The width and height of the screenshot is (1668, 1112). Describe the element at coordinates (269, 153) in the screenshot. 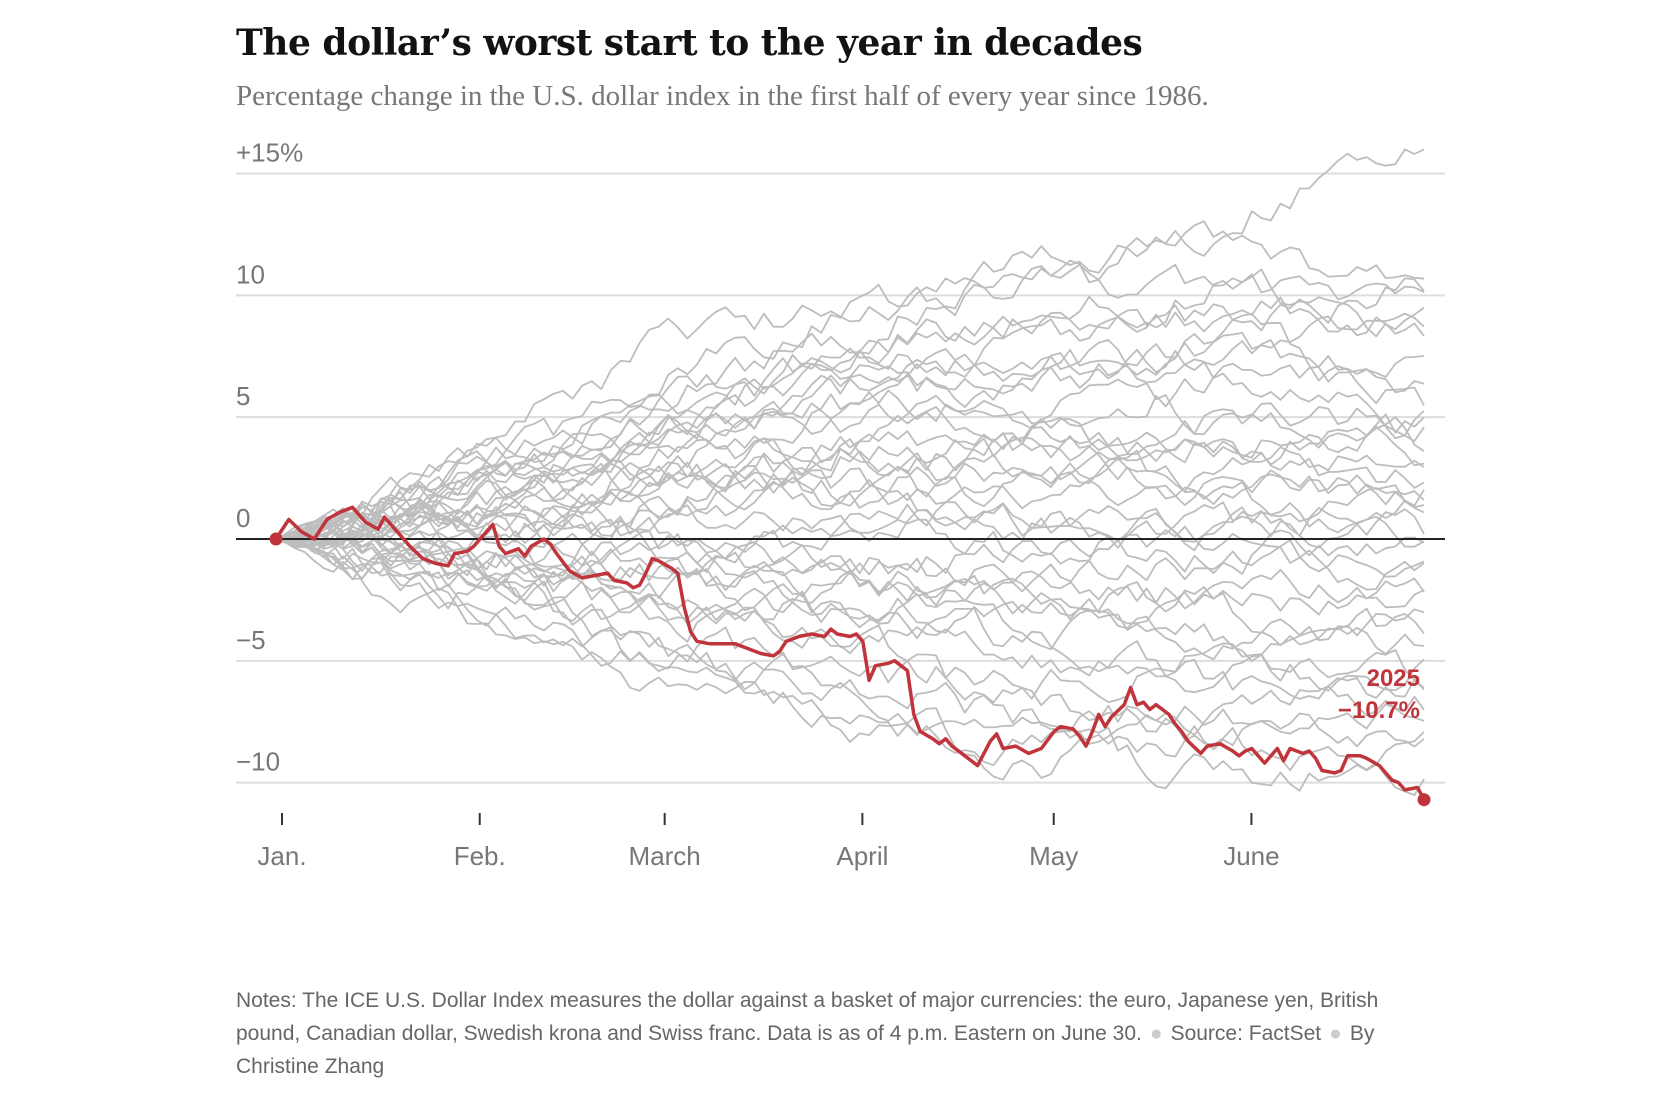

I see `y-tick-label: +15%` at that location.